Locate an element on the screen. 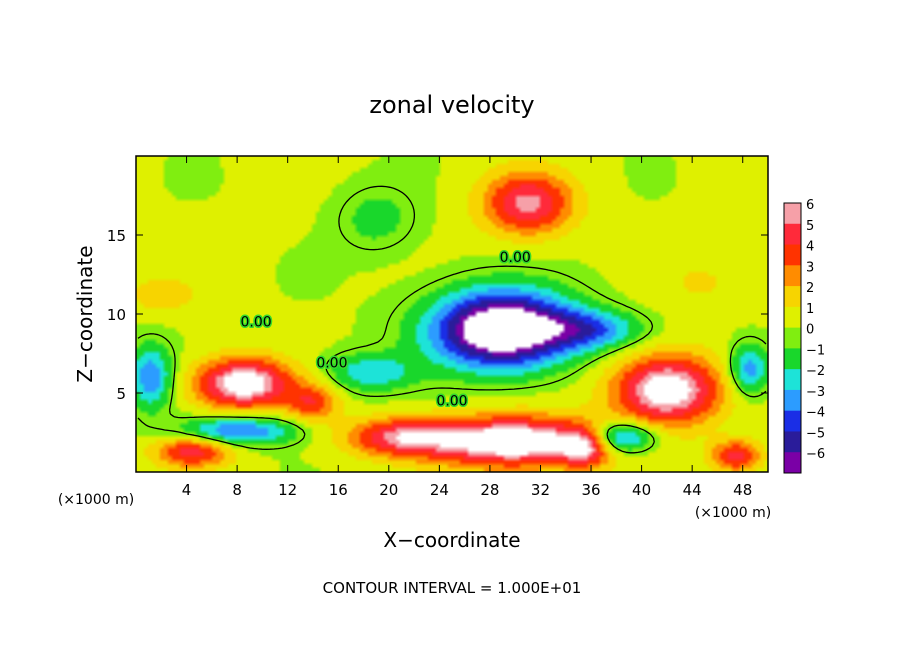 The height and width of the screenshot is (654, 904). colorbar-label: 0 is located at coordinates (810, 330).